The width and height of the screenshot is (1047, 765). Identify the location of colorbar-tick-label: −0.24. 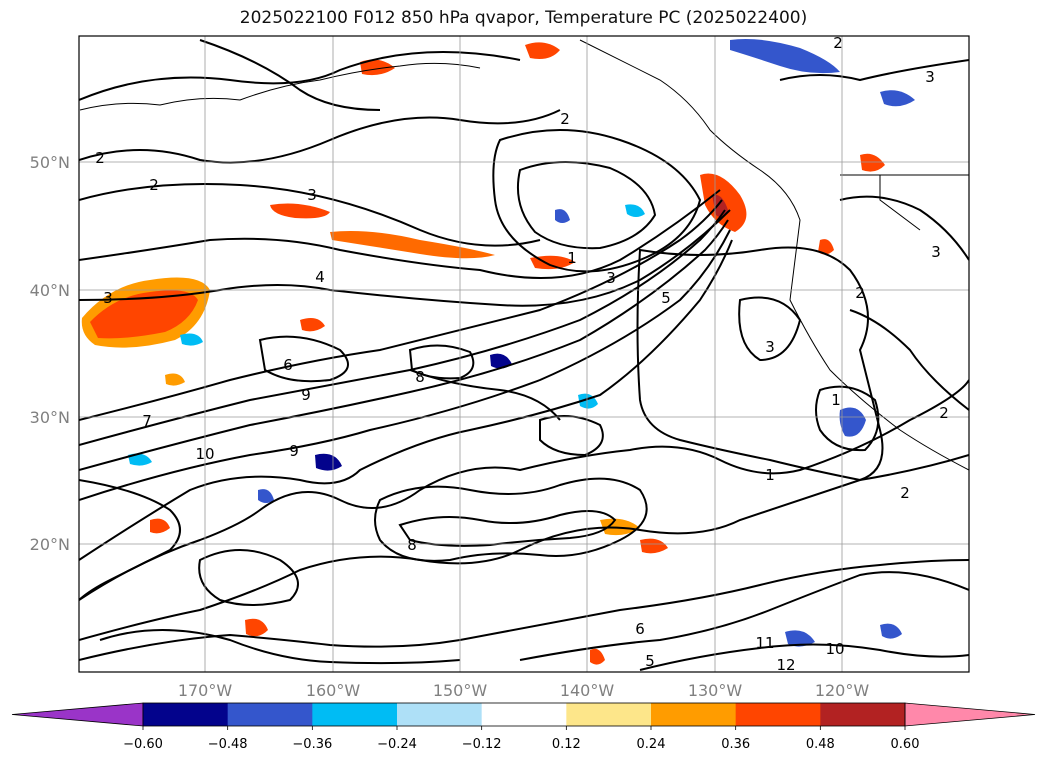
(397, 744).